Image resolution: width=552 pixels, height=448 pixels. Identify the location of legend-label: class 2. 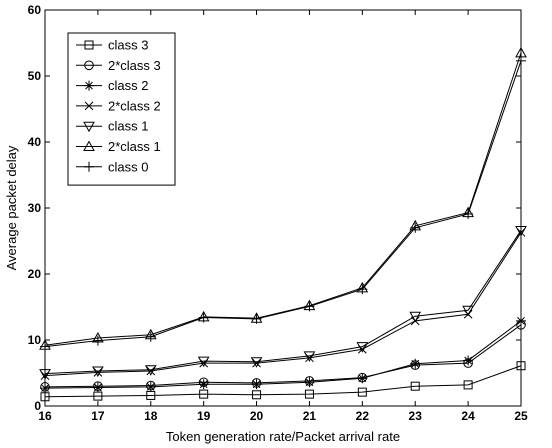
(128, 85).